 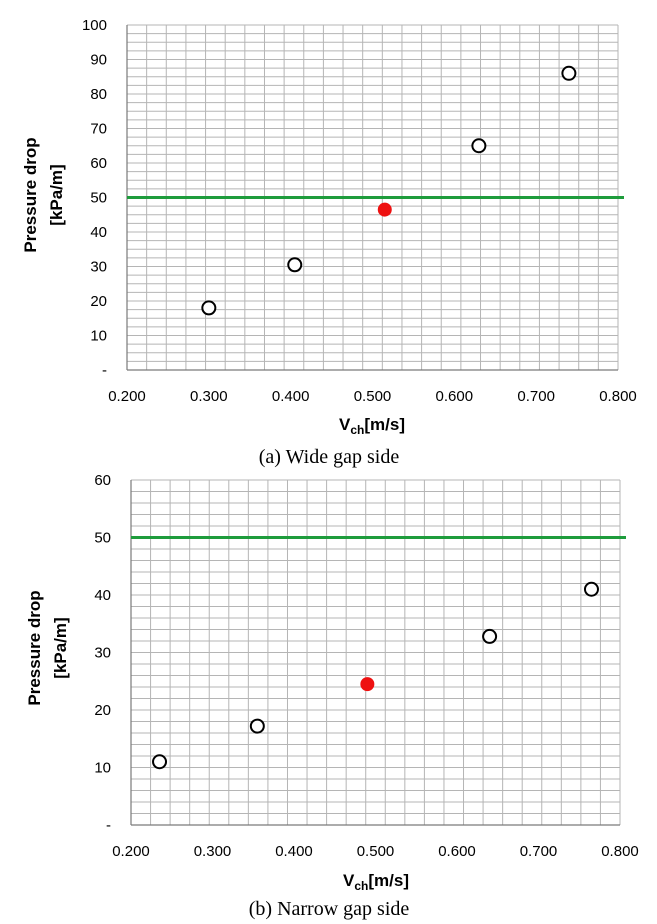 What do you see at coordinates (329, 909) in the screenshot?
I see `caption-narrow-gap: (b) Narrow gap side` at bounding box center [329, 909].